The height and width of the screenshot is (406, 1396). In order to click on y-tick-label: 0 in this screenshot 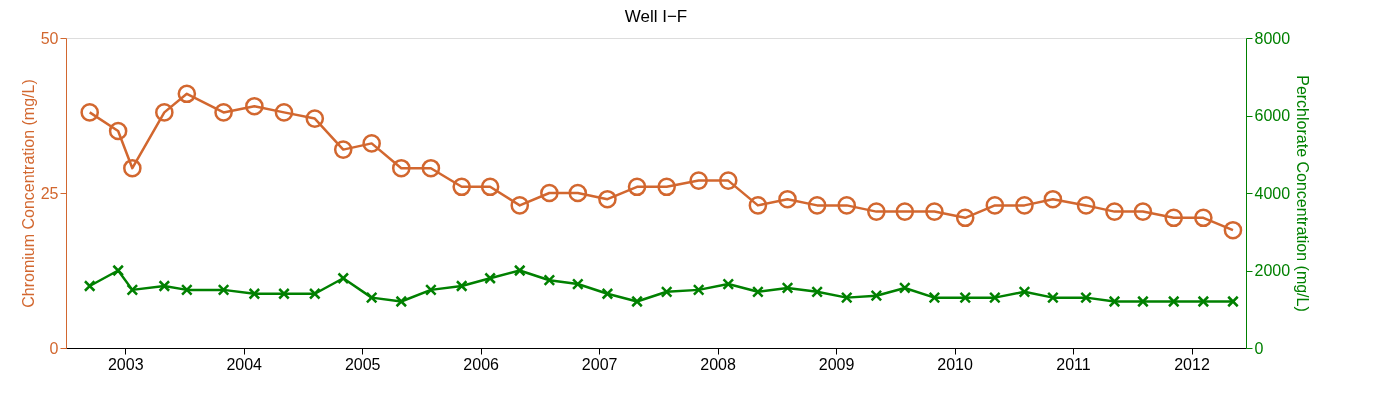, I will do `click(54, 348)`.